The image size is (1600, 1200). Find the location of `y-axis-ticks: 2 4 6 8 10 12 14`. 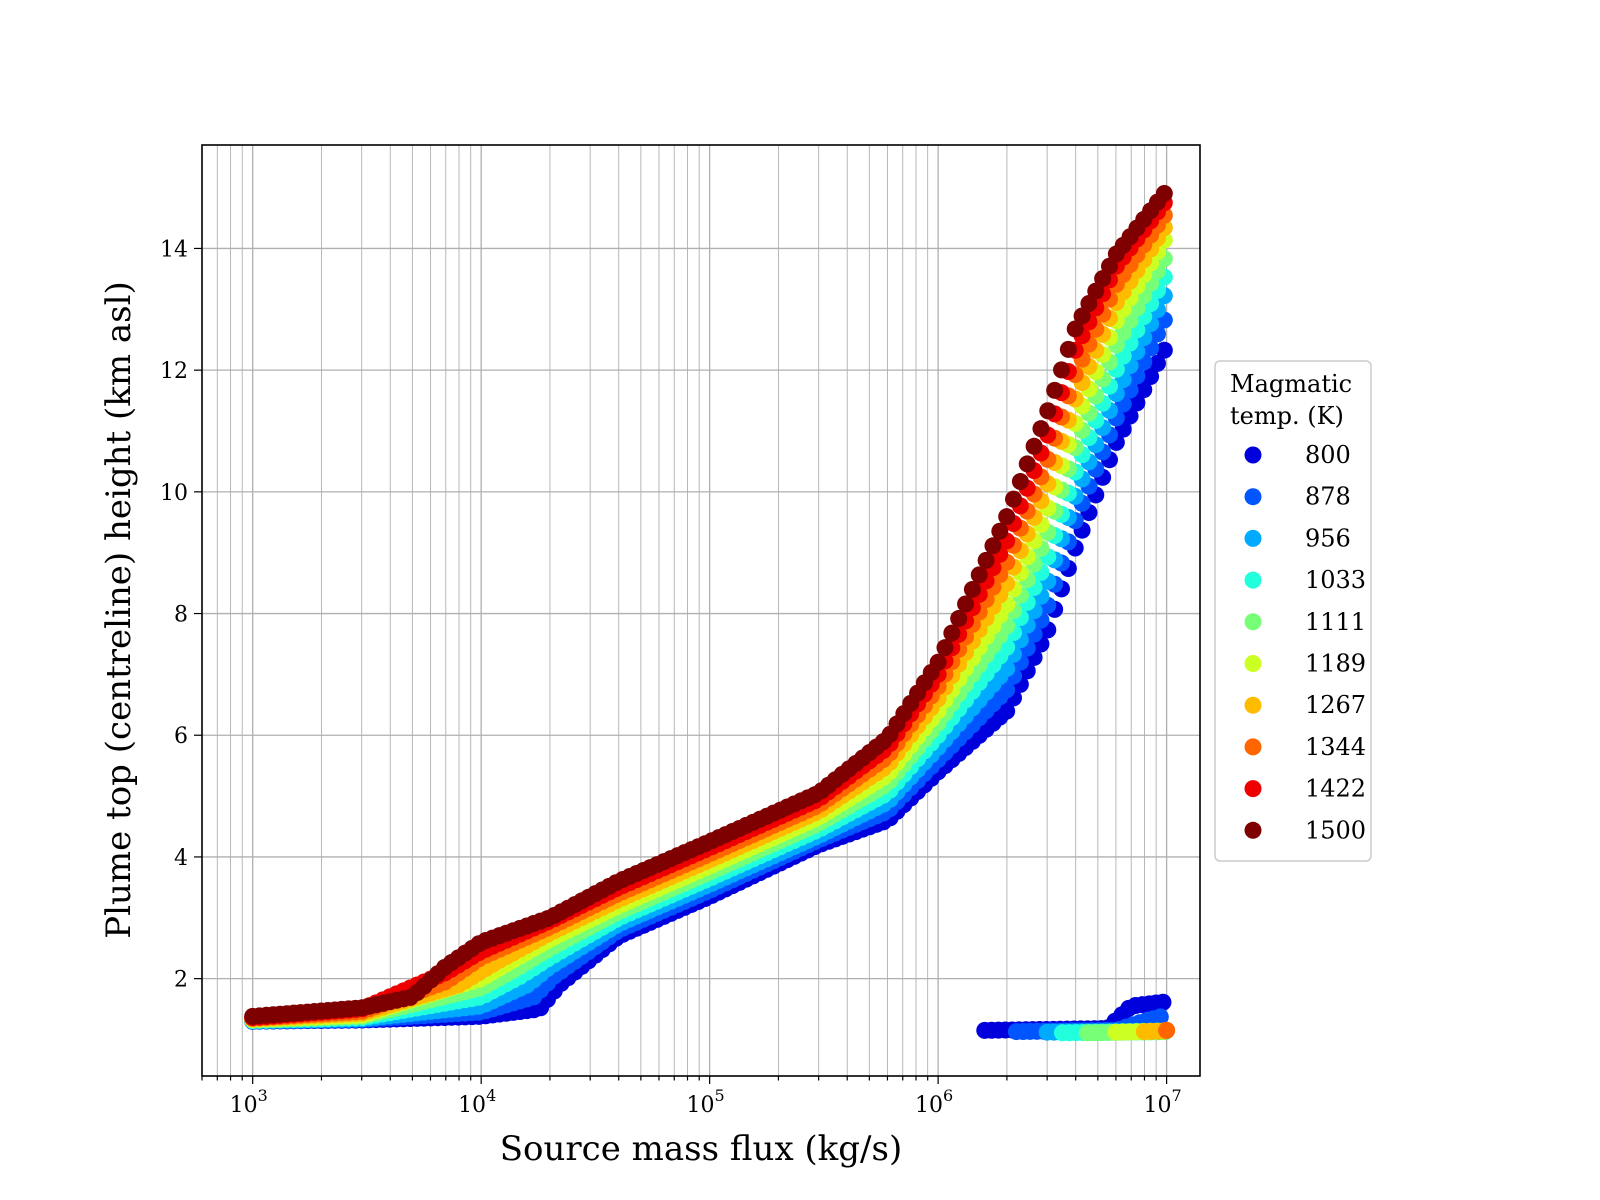

y-axis-ticks: 2 4 6 8 10 12 14 is located at coordinates (181, 615).